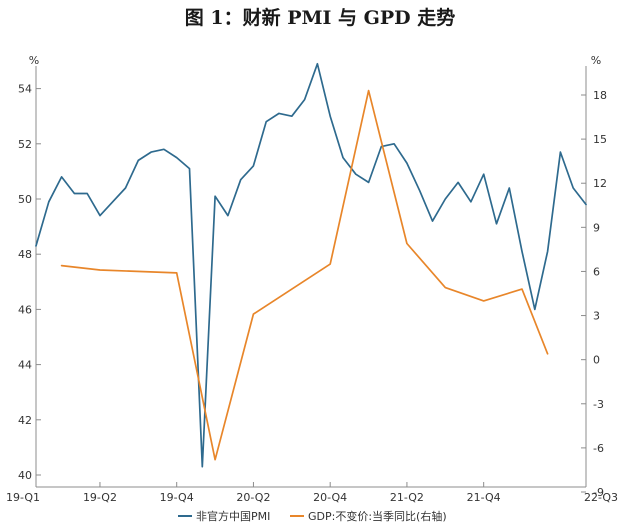 The height and width of the screenshot is (526, 640). Describe the element at coordinates (23, 497) in the screenshot. I see `x-tick-label: 19-Q1` at that location.